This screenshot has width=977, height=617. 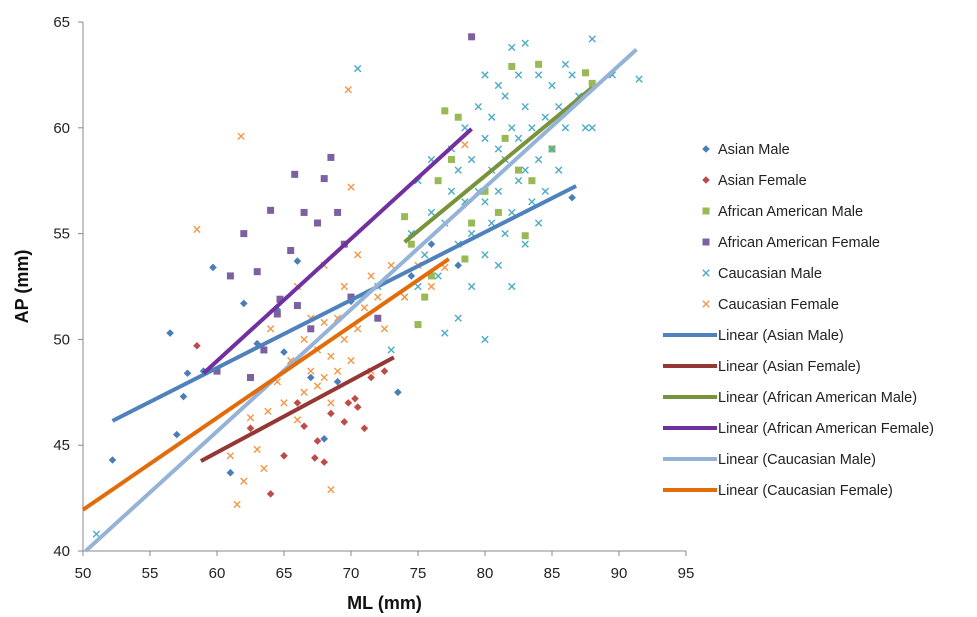 I want to click on legend-item: Asian Male, so click(x=746, y=150).